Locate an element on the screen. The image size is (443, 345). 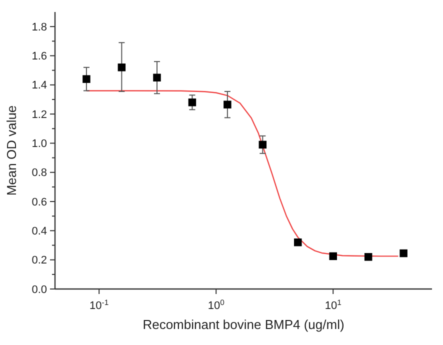
y-tick-label: 1.4 is located at coordinates (39, 86).